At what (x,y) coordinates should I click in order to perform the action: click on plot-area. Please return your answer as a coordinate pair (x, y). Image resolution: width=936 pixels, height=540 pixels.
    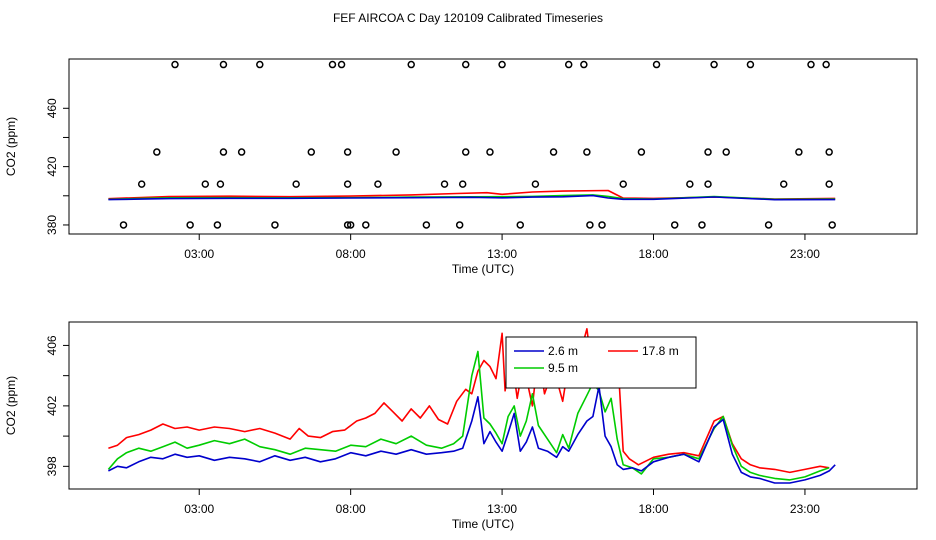
    Looking at the image, I should click on (472, 195).